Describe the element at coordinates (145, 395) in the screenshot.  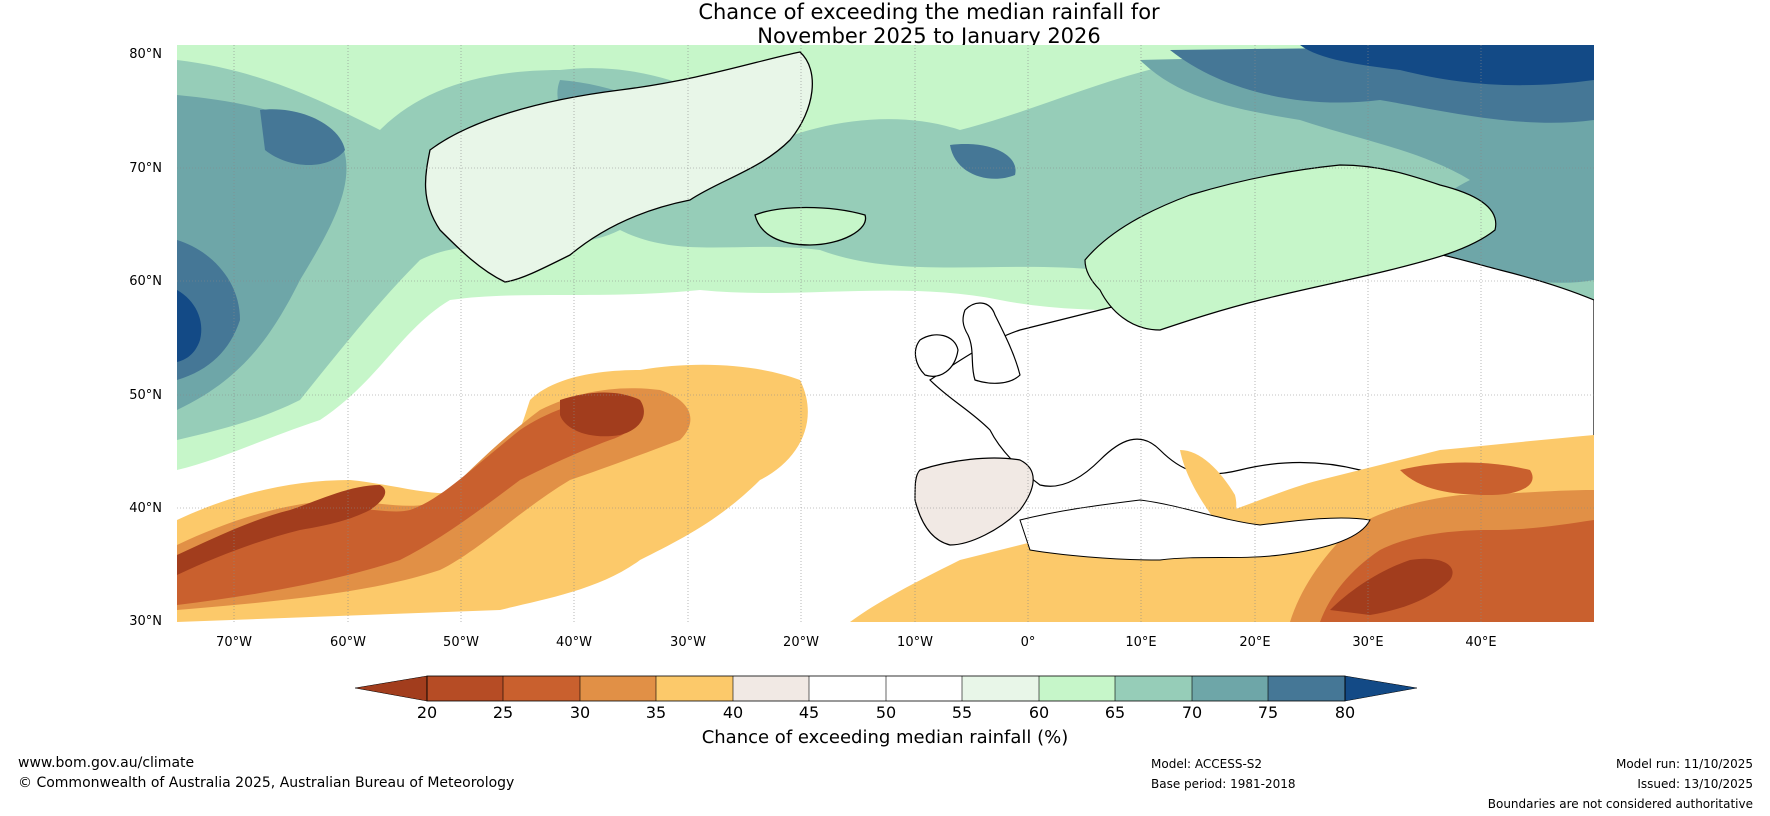
I see `lat-label-50n: 50°N` at that location.